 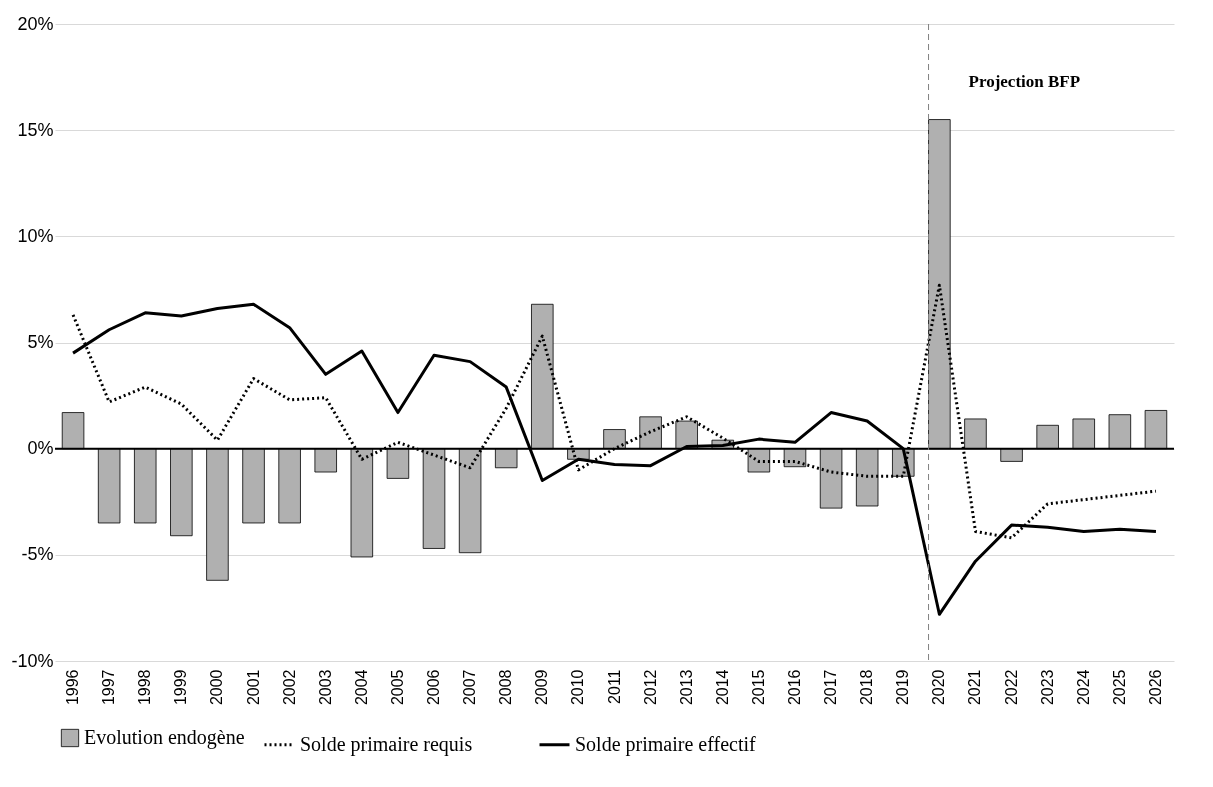 I want to click on y-tick-label: 10%, so click(x=35, y=235).